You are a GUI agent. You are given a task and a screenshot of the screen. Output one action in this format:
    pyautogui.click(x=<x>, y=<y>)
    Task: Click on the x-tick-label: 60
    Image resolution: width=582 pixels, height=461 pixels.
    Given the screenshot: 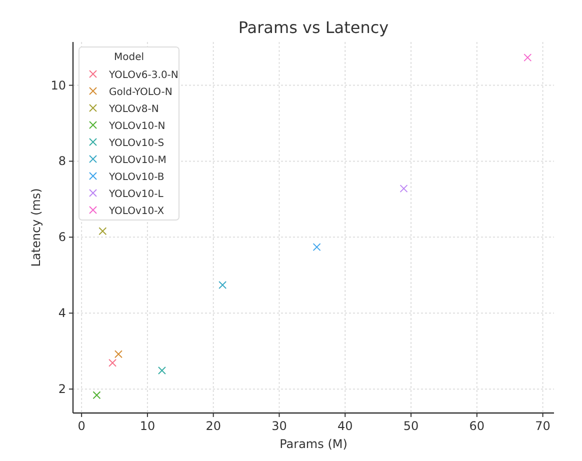 What is the action you would take?
    pyautogui.click(x=477, y=426)
    